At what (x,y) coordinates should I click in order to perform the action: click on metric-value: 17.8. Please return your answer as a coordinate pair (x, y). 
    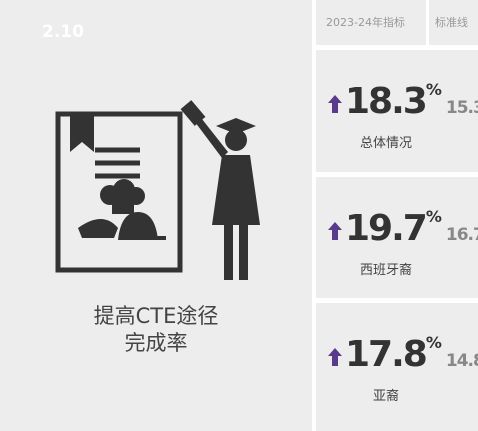
    Looking at the image, I should click on (386, 354).